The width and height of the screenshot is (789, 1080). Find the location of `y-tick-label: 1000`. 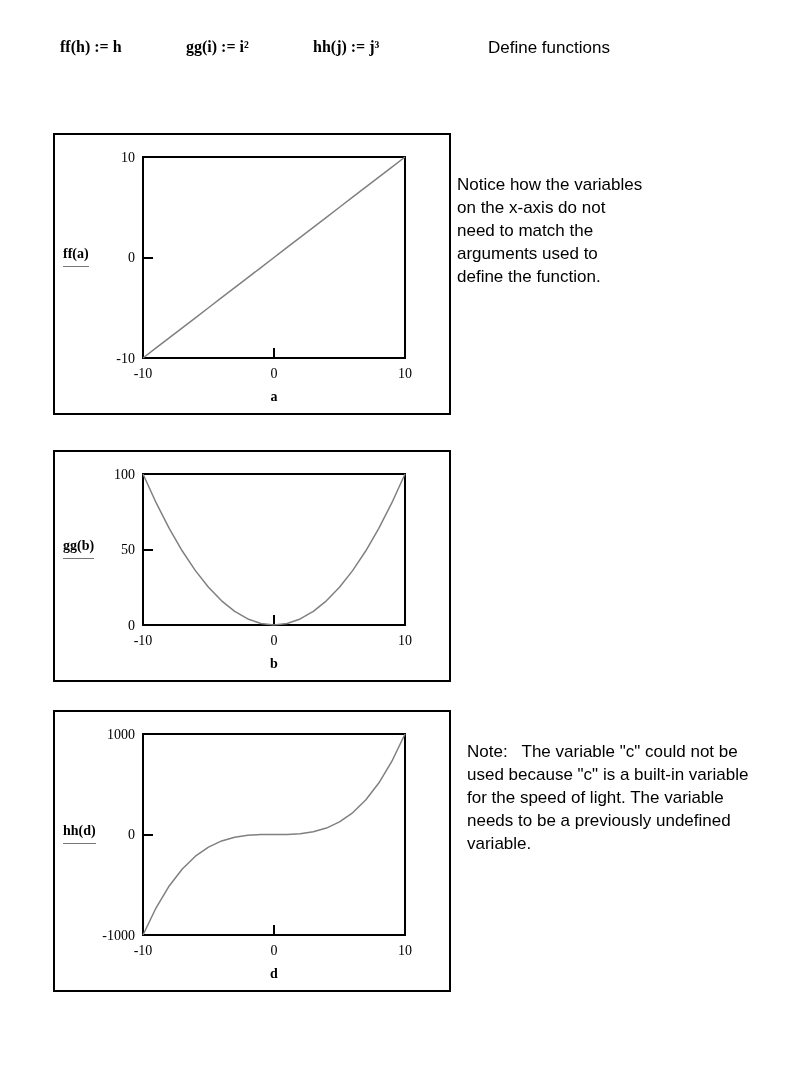

y-tick-label: 1000 is located at coordinates (121, 734).